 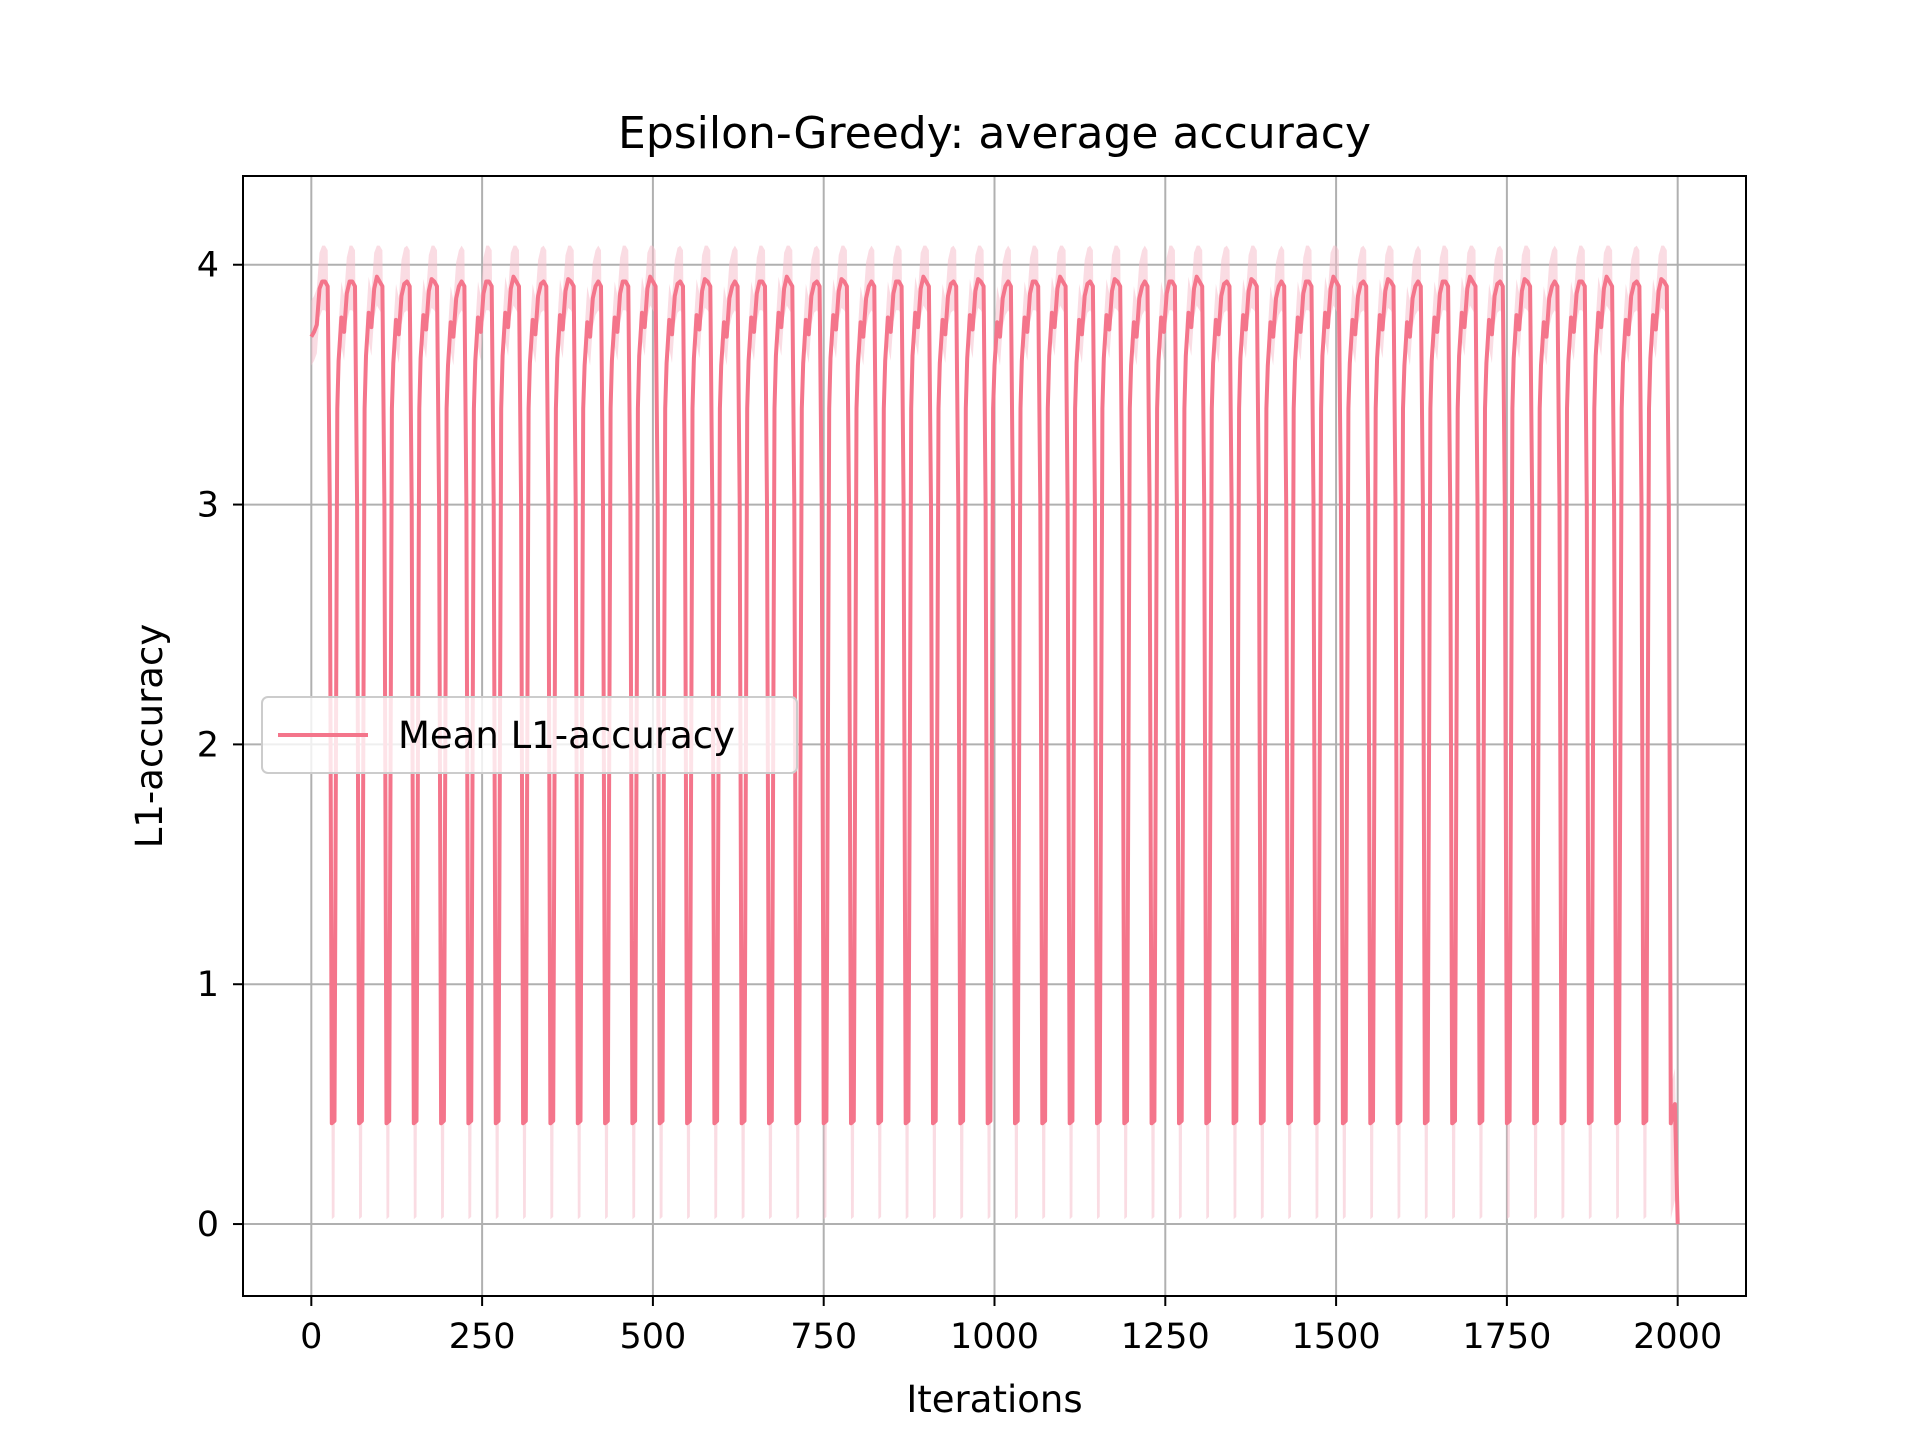 What do you see at coordinates (208, 506) in the screenshot?
I see `y-tick-label: 3` at bounding box center [208, 506].